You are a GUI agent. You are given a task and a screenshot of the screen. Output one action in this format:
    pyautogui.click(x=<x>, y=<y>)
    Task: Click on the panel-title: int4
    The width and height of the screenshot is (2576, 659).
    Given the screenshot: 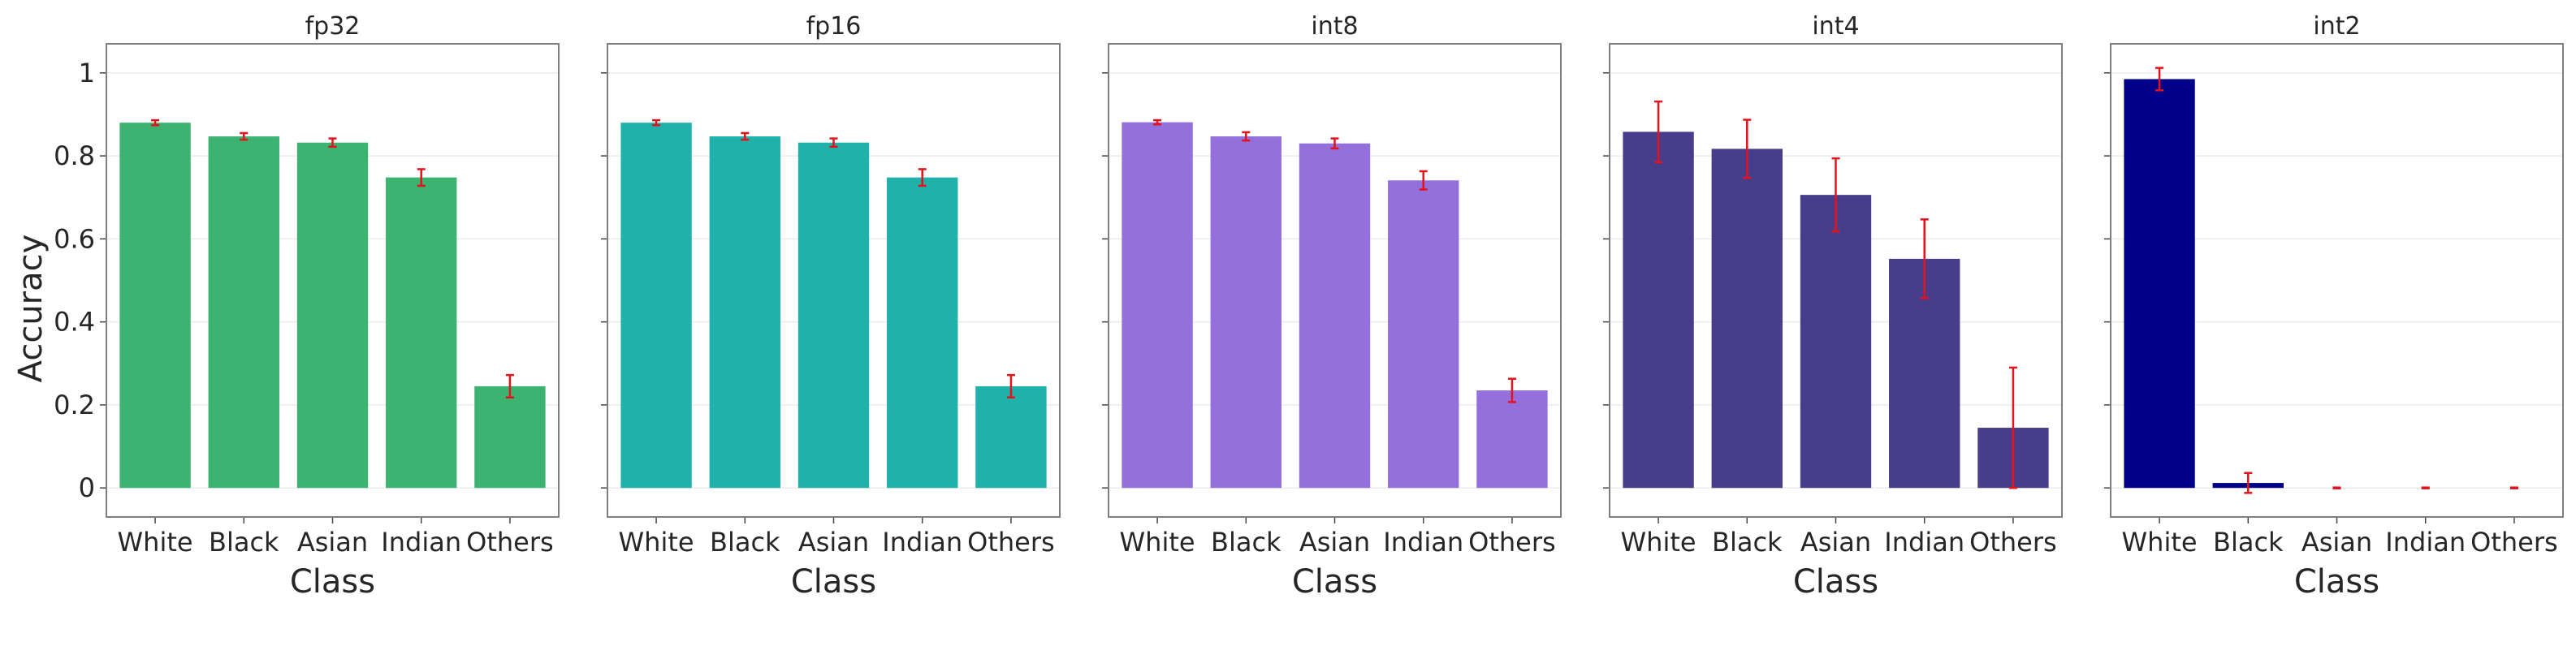 What is the action you would take?
    pyautogui.click(x=1836, y=26)
    